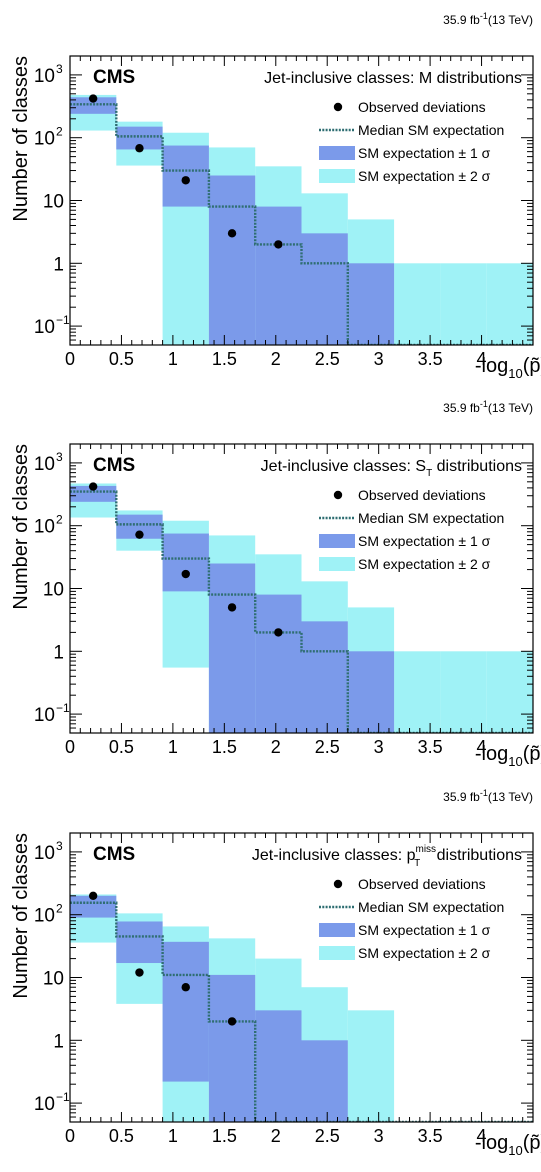 This screenshot has height=1172, width=541. I want to click on panel-title-main: Jet-inclusive classes: p, so click(334, 855).